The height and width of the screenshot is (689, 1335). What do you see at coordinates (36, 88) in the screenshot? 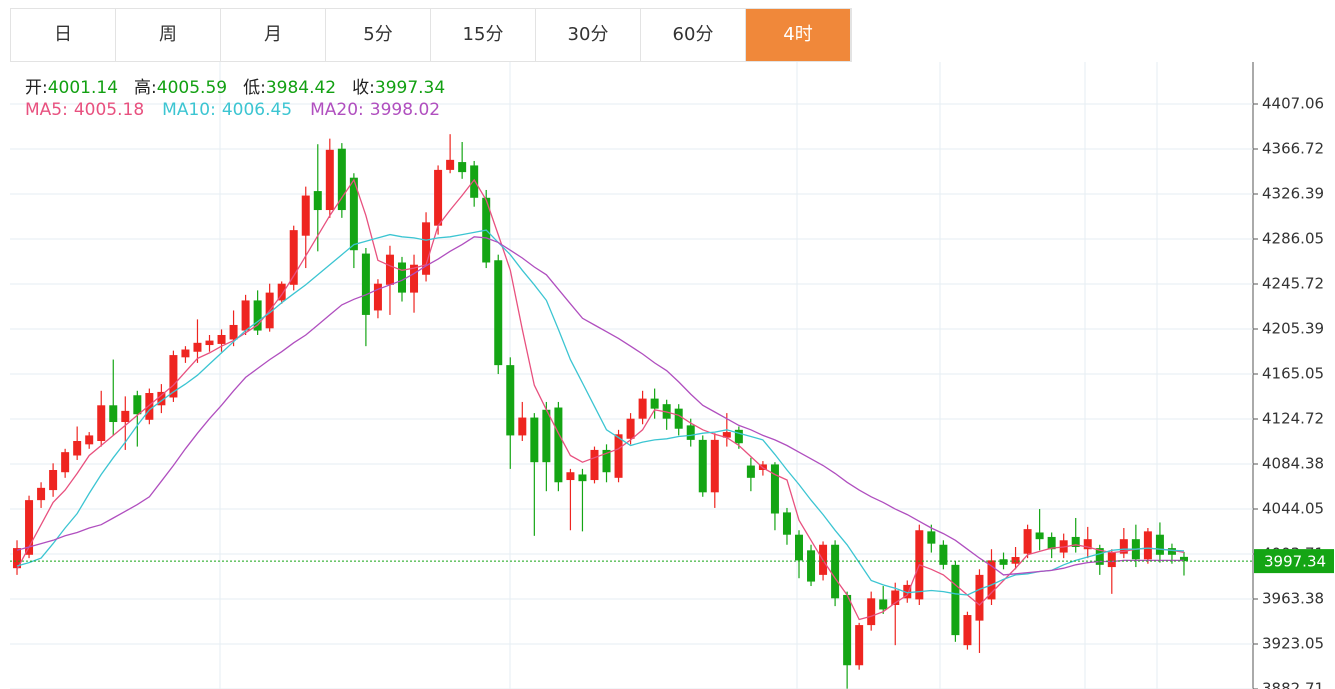
I see `ohlc-label: 开:` at bounding box center [36, 88].